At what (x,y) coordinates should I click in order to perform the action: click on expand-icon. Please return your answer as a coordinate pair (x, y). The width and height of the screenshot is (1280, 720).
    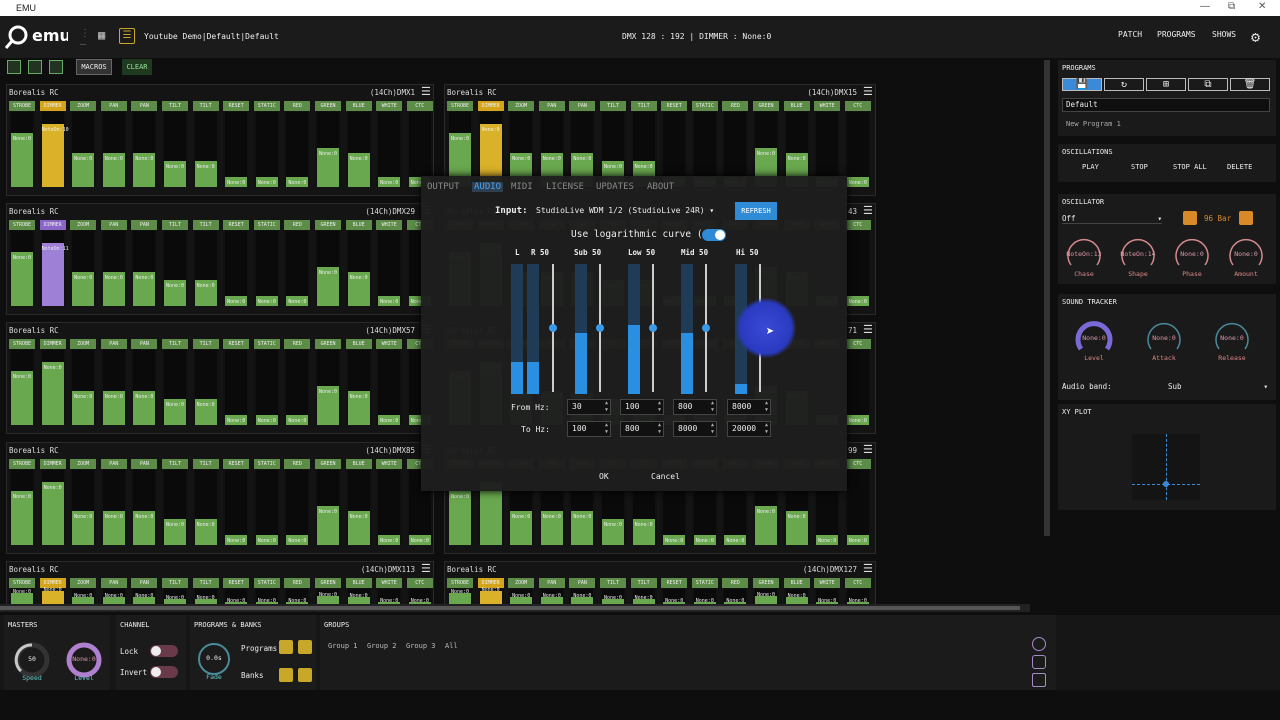
    Looking at the image, I should click on (35, 67).